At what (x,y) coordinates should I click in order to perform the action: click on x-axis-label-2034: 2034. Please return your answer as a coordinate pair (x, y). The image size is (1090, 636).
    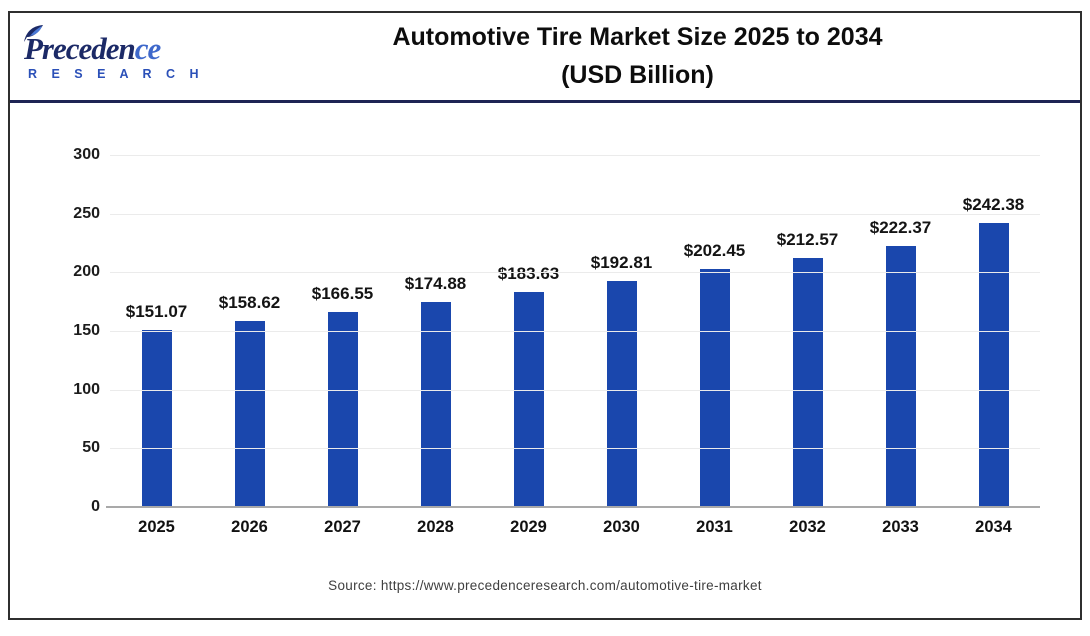
    Looking at the image, I should click on (993, 527).